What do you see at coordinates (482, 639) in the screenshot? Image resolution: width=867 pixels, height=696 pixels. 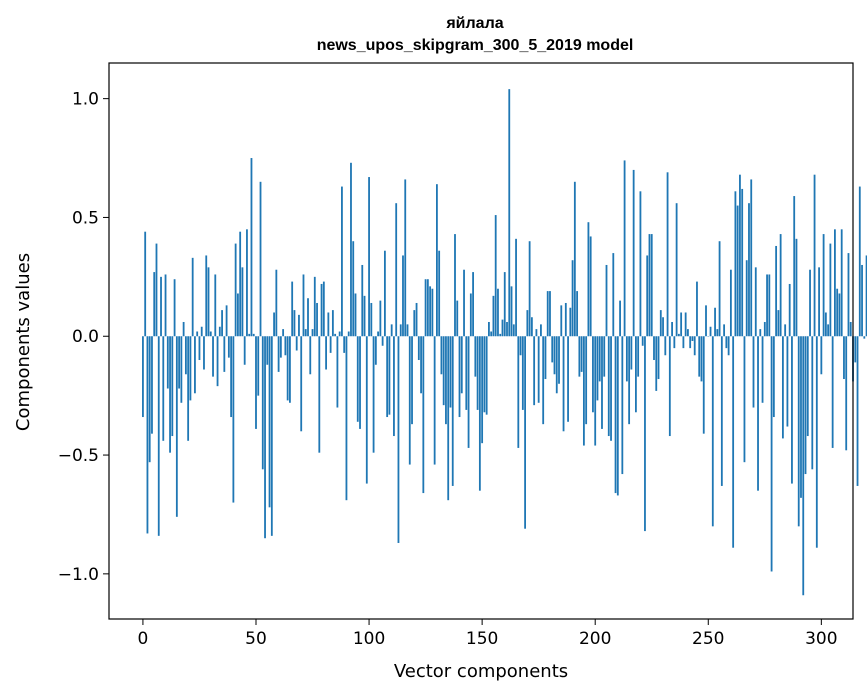 I see `x-tick-label: 150` at bounding box center [482, 639].